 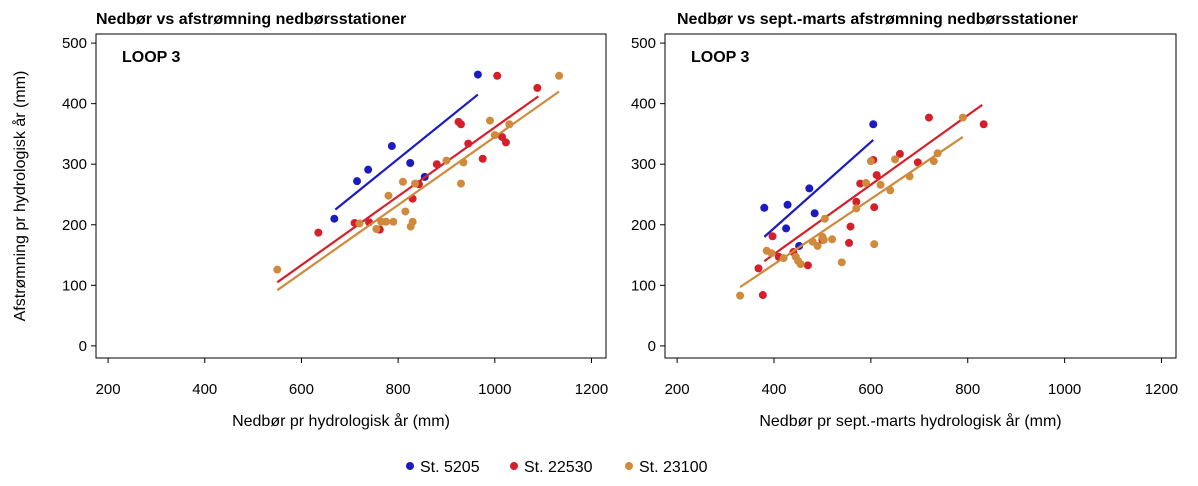 I want to click on legend-item: St. 22530, so click(x=551, y=467).